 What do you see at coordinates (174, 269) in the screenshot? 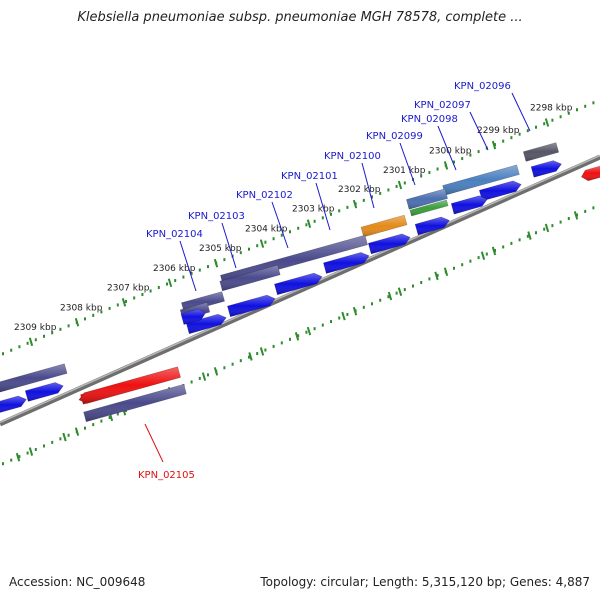
I see `tick-label: 2306 kbp` at bounding box center [174, 269].